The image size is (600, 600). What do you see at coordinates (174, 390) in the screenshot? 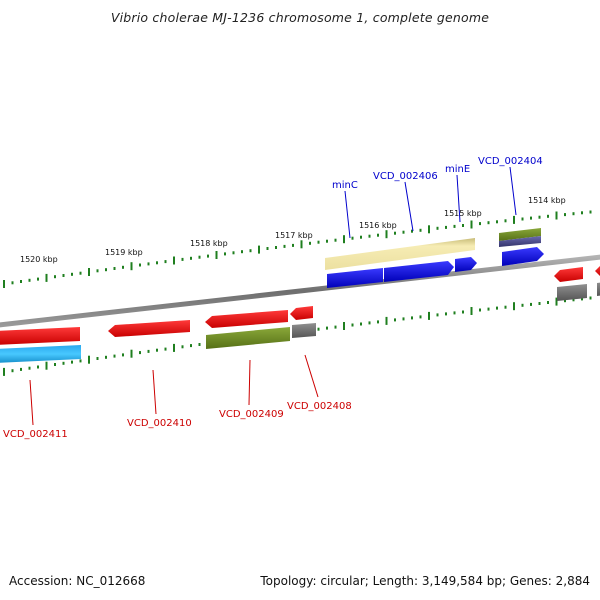
I see `bottom-leaders` at bounding box center [174, 390].